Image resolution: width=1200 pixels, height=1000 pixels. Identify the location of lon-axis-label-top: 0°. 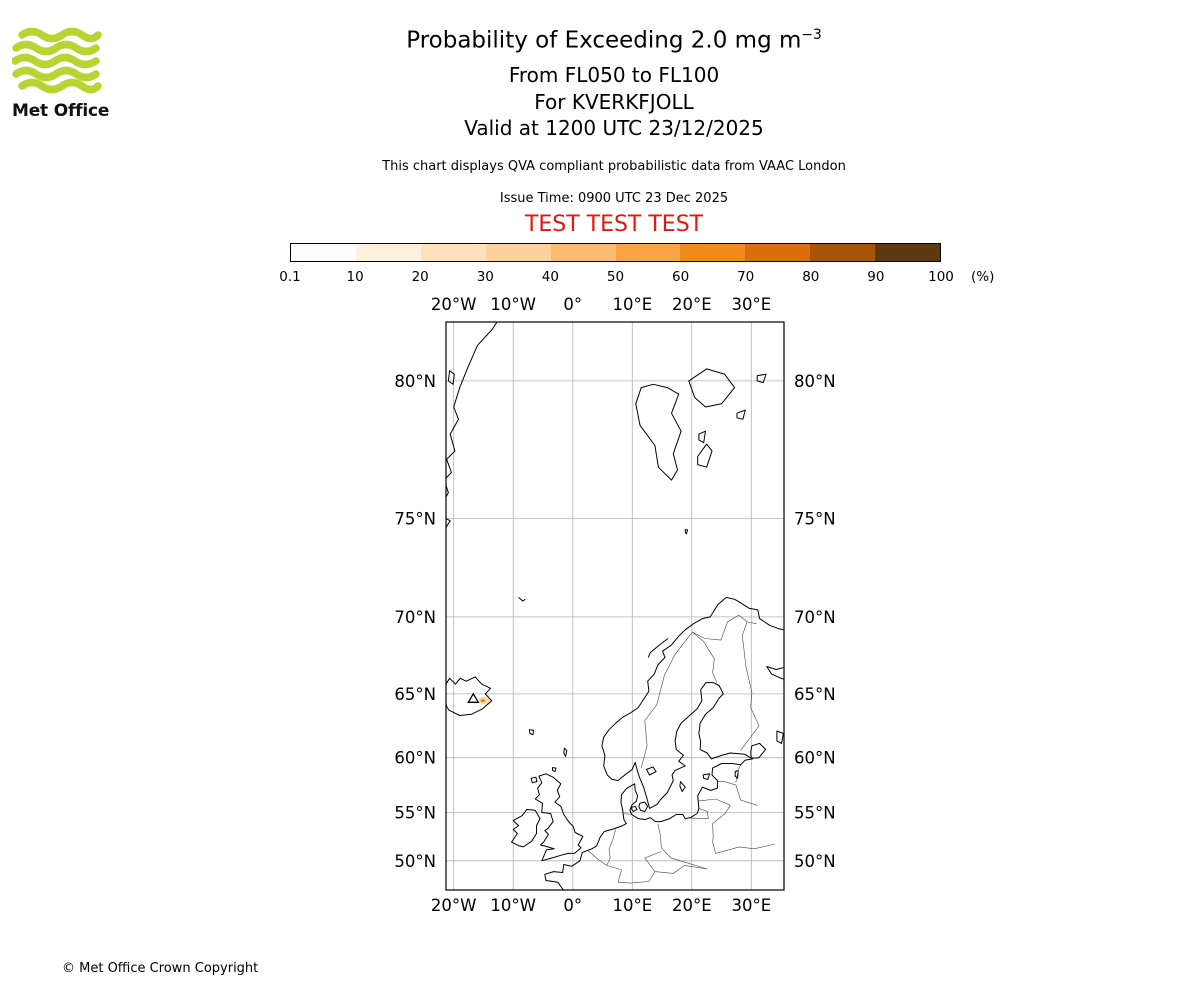
(572, 304).